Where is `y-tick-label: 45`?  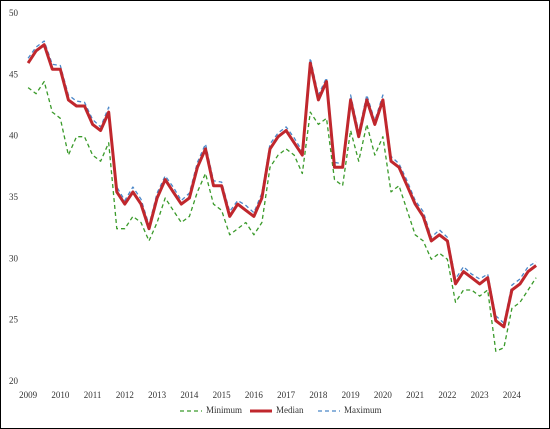
y-tick-label: 45 is located at coordinates (14, 74).